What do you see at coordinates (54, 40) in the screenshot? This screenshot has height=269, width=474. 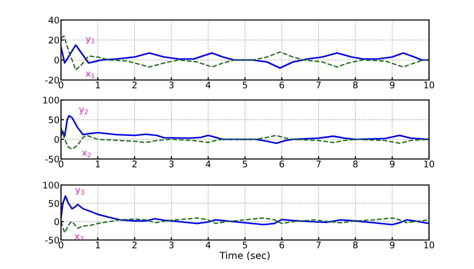 I see `y-tick-label: 20` at bounding box center [54, 40].